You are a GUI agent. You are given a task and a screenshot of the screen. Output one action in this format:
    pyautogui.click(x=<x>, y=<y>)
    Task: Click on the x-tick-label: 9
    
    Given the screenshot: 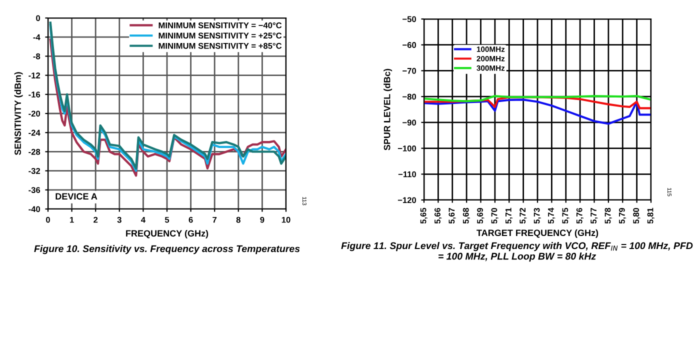 What is the action you would take?
    pyautogui.click(x=262, y=219)
    